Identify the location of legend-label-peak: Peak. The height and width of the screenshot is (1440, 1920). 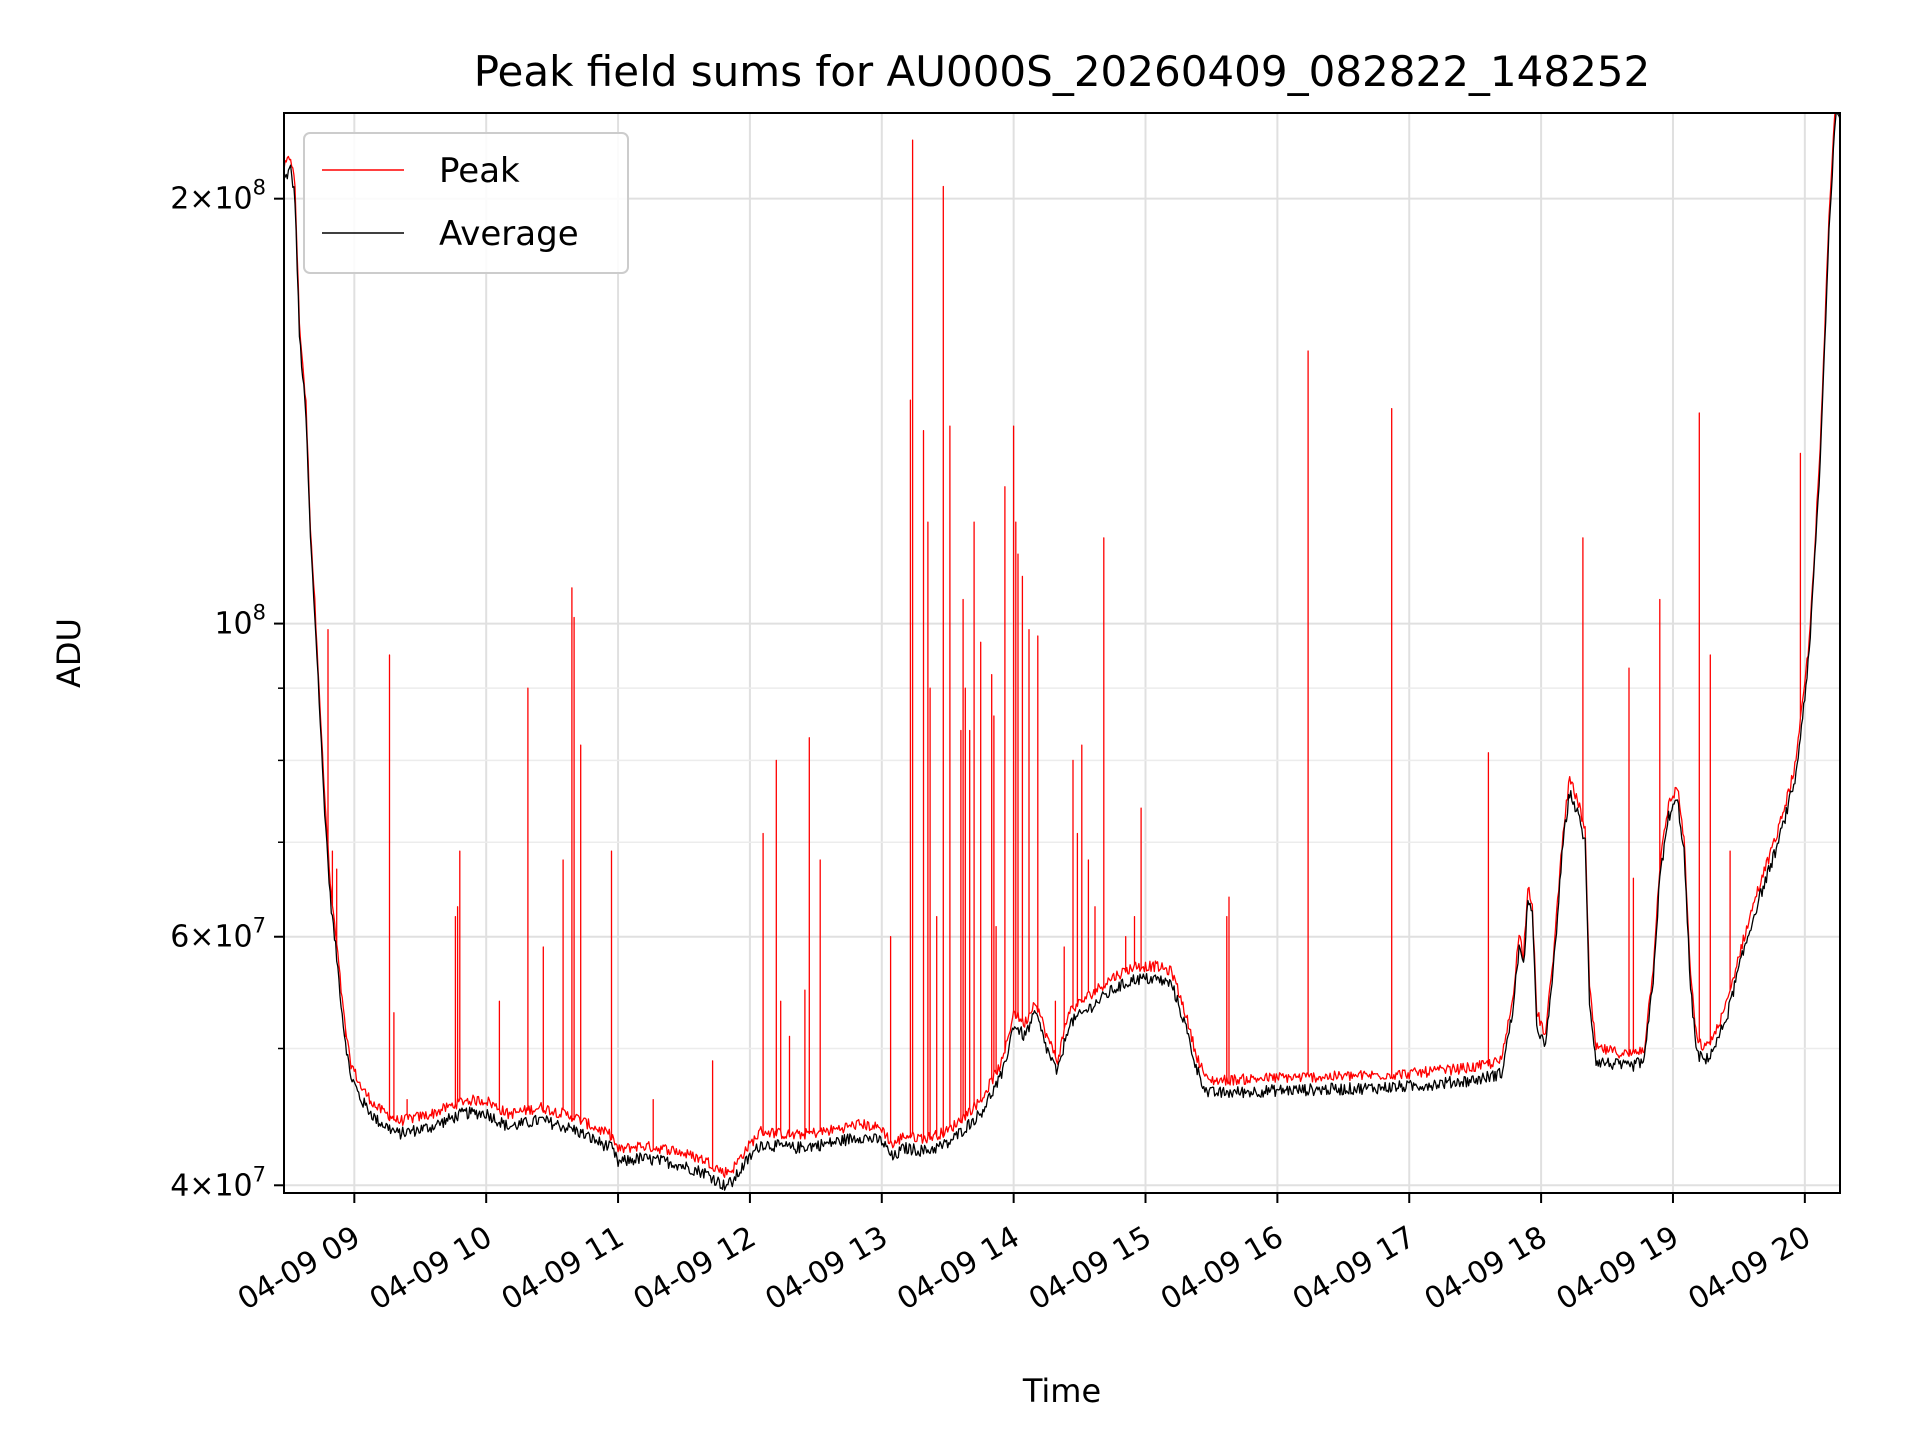
(479, 171).